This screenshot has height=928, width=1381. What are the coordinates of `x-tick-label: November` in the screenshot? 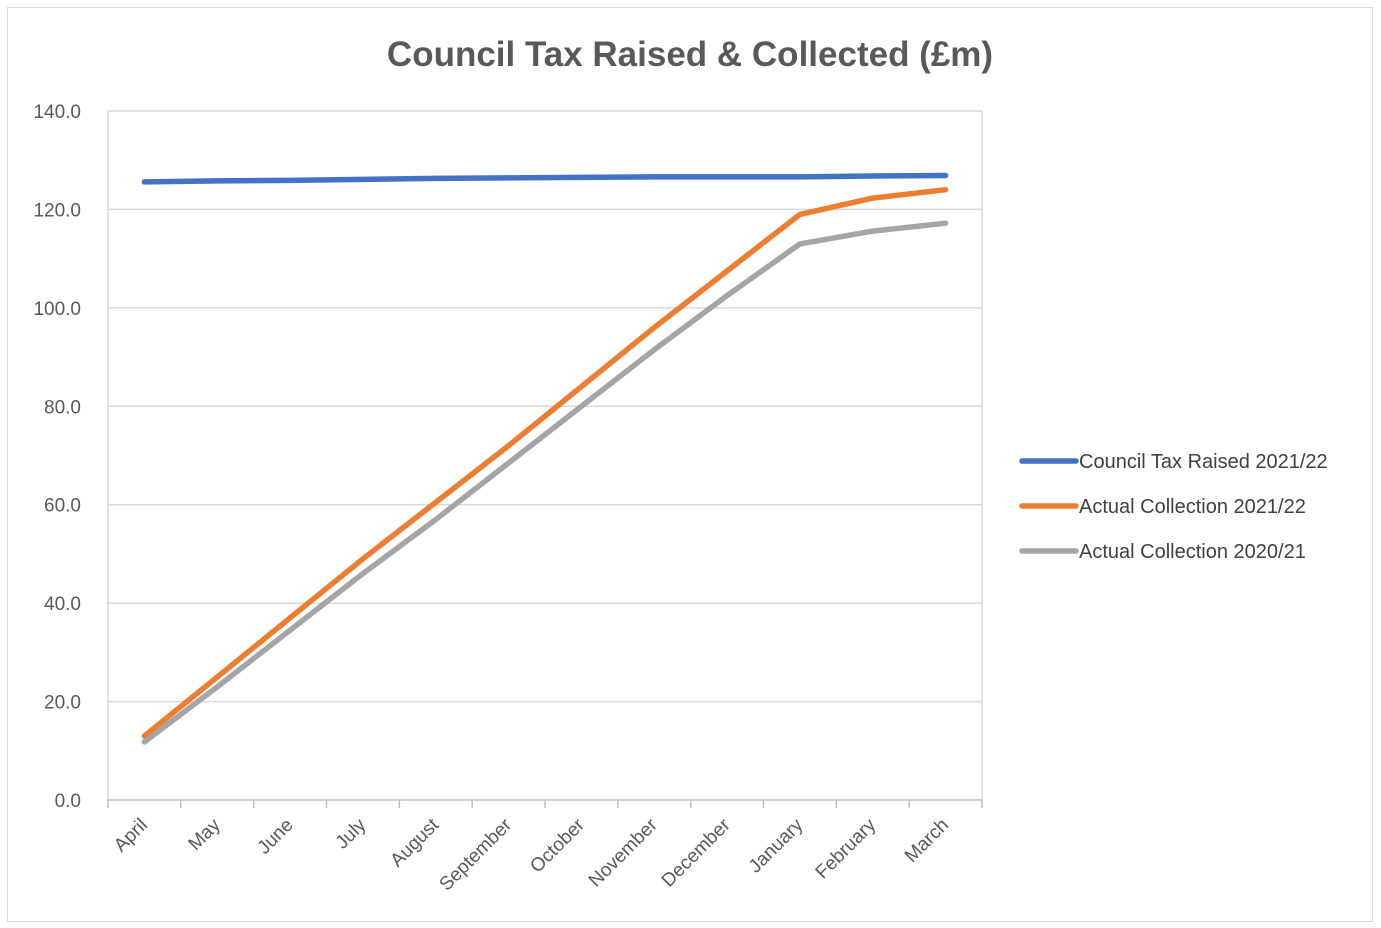 It's located at (623, 852).